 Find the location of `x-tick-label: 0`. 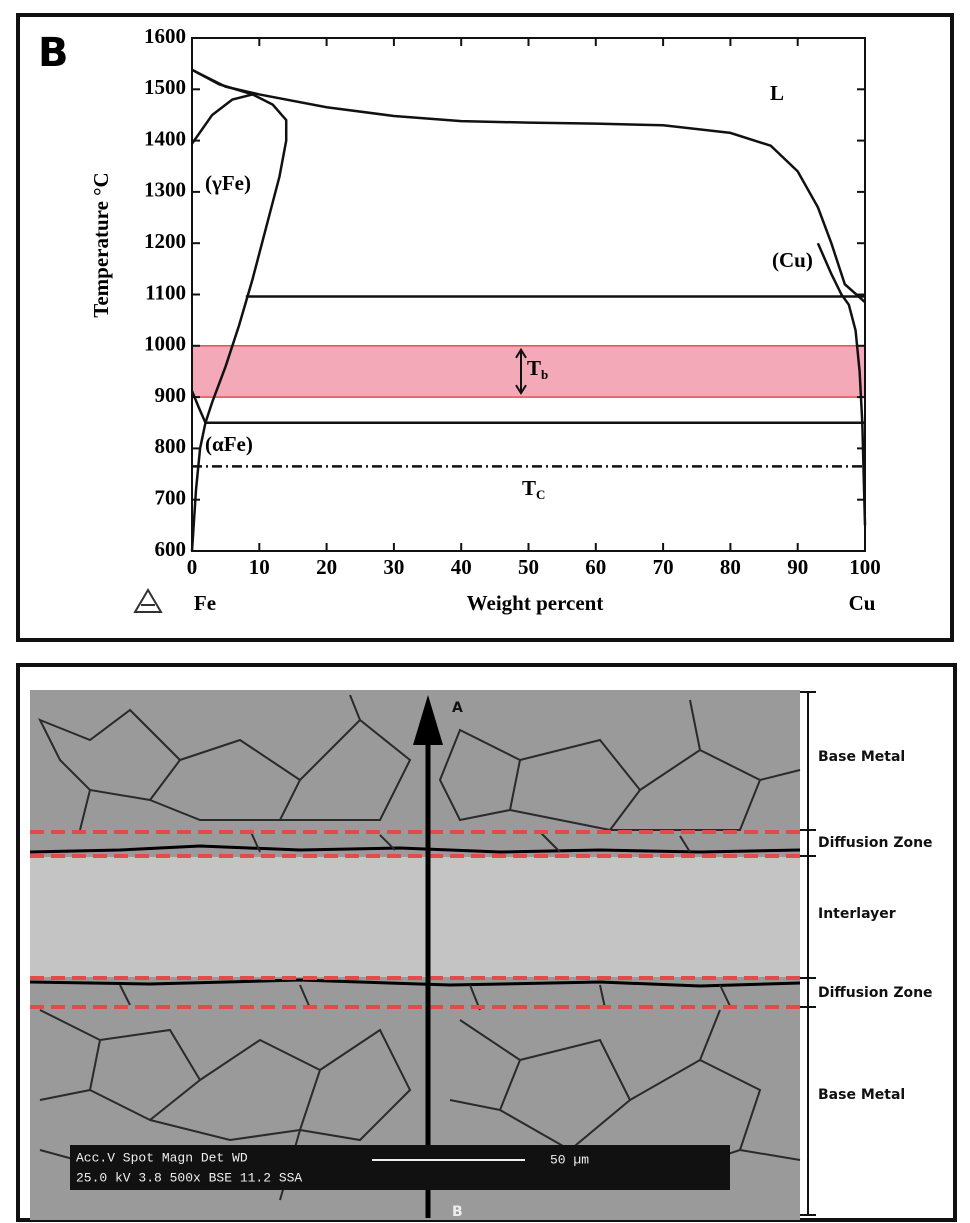

x-tick-label: 0 is located at coordinates (192, 567).